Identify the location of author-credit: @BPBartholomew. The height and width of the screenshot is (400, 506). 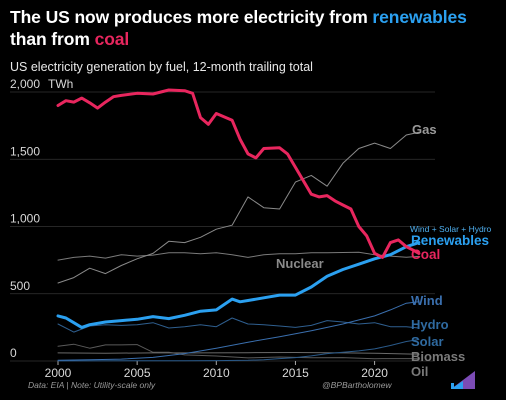
(357, 385).